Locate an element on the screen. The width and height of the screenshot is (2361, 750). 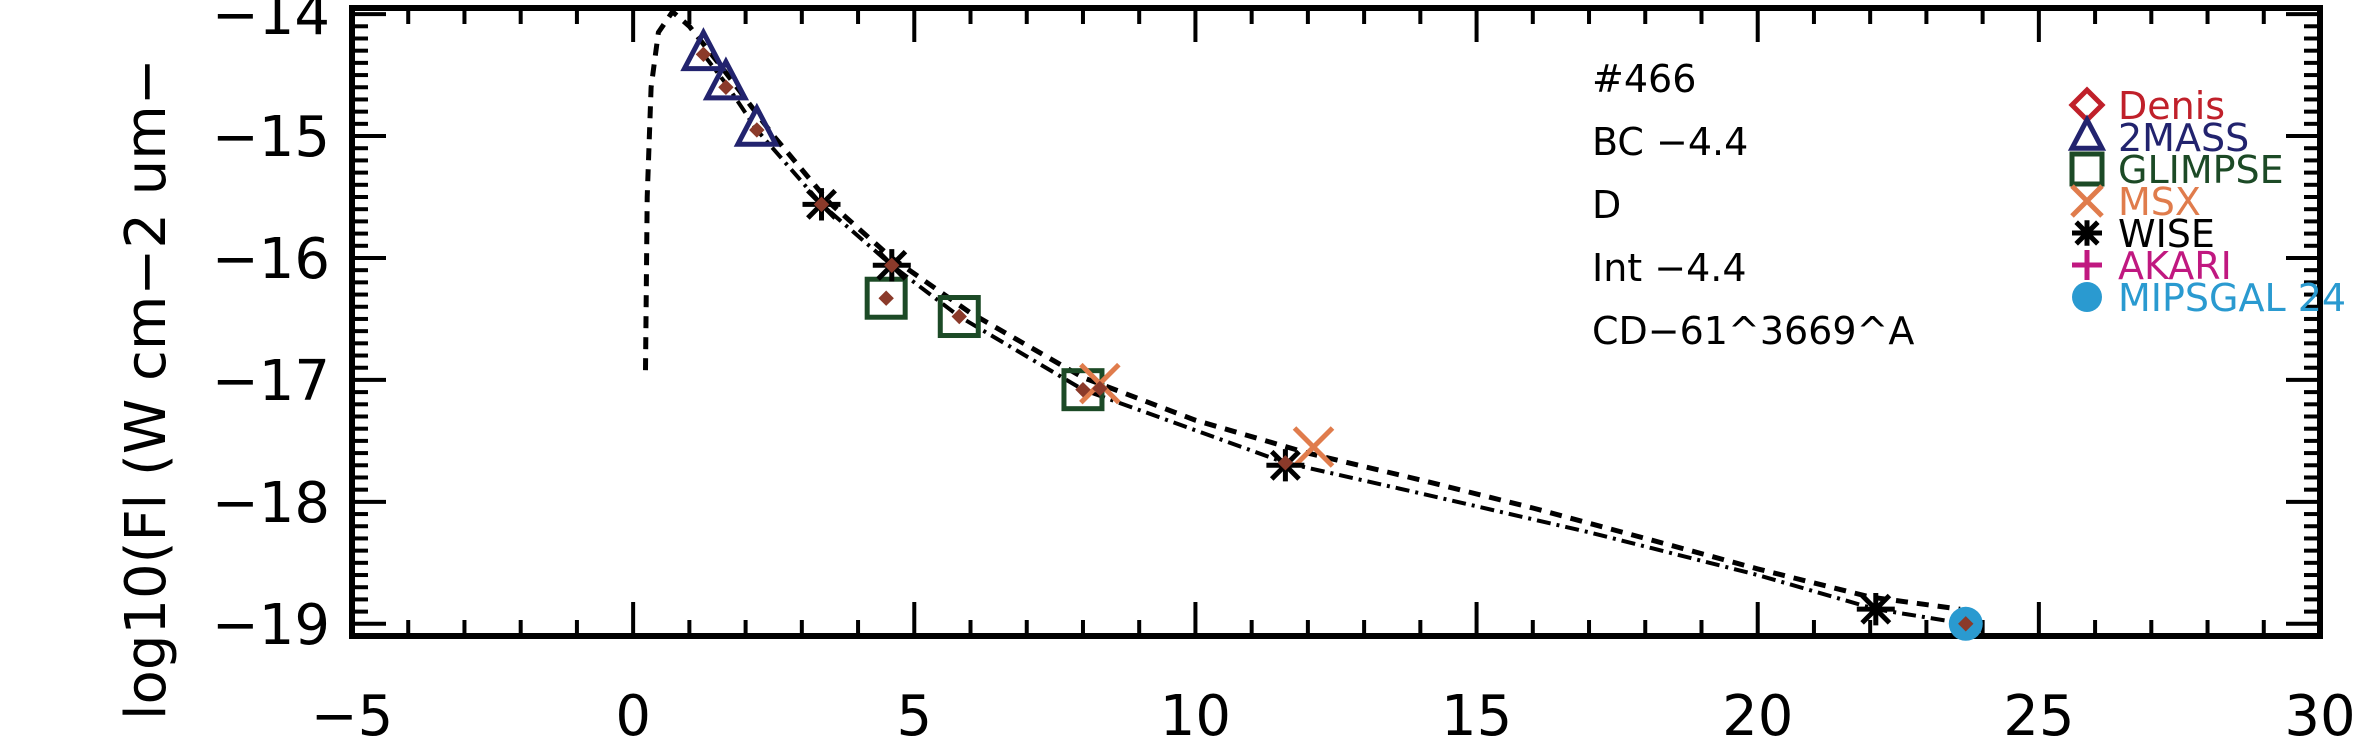
x-tick-label: 5 is located at coordinates (914, 716).